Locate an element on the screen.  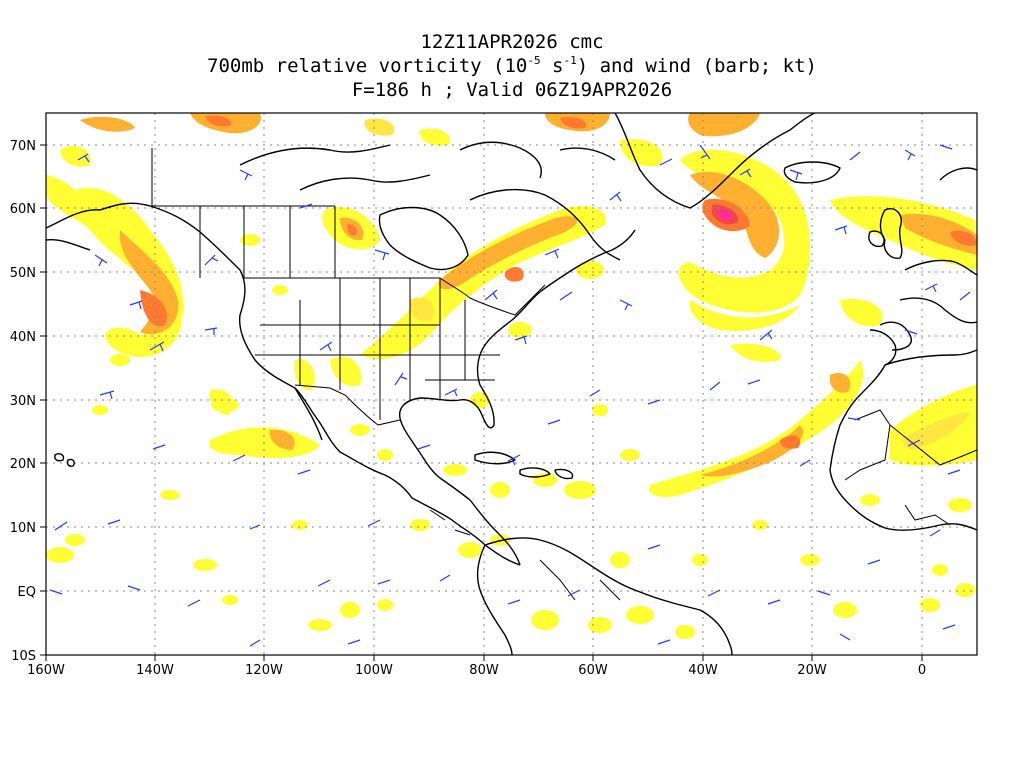
title-variable-text: 700mb relative vorticity (10 is located at coordinates (367, 66).